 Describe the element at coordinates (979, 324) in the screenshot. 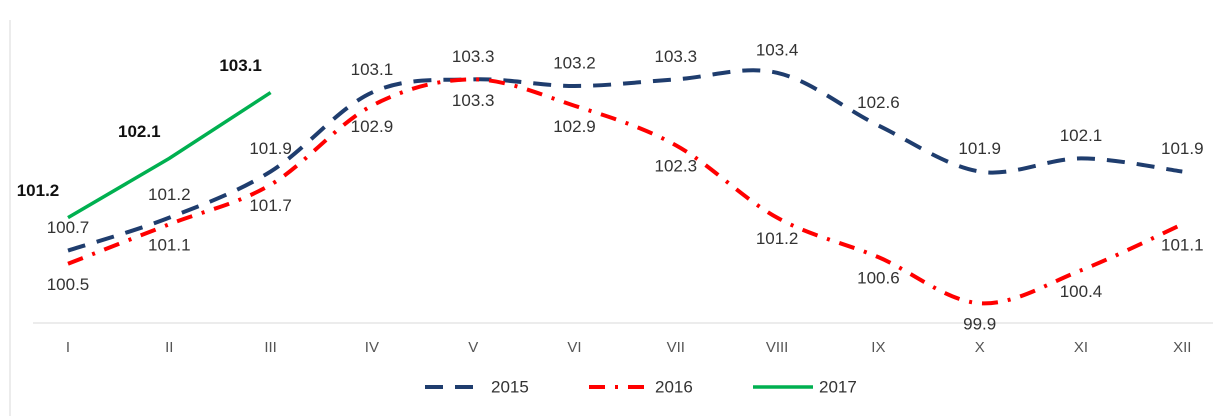

I see `data-label: 99.9` at that location.